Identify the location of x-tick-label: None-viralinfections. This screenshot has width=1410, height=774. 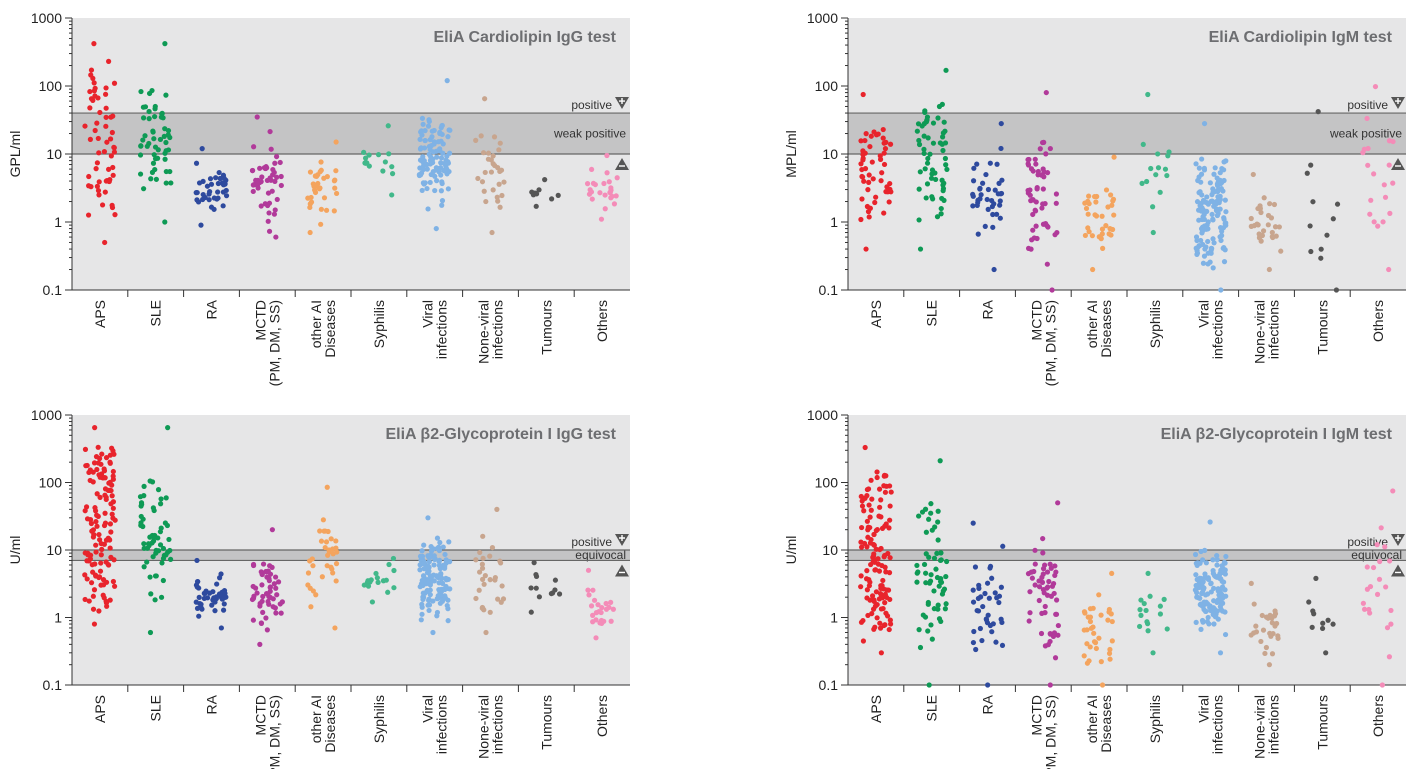
(491, 332).